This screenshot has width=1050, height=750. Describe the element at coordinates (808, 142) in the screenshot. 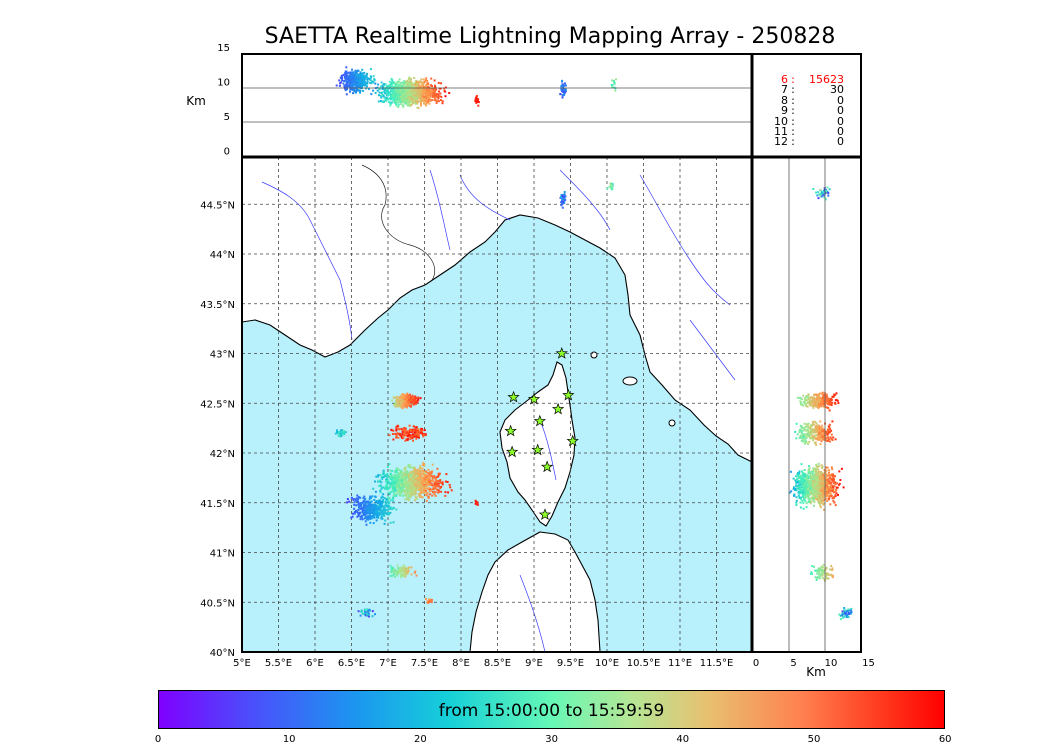

I see `stats-row: 12: 0` at that location.